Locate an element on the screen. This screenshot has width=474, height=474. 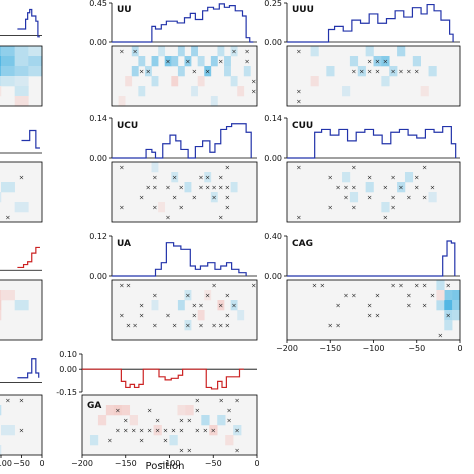
line-subplot: 0.10 0.00 -0.15 is located at coordinates (156, 373).